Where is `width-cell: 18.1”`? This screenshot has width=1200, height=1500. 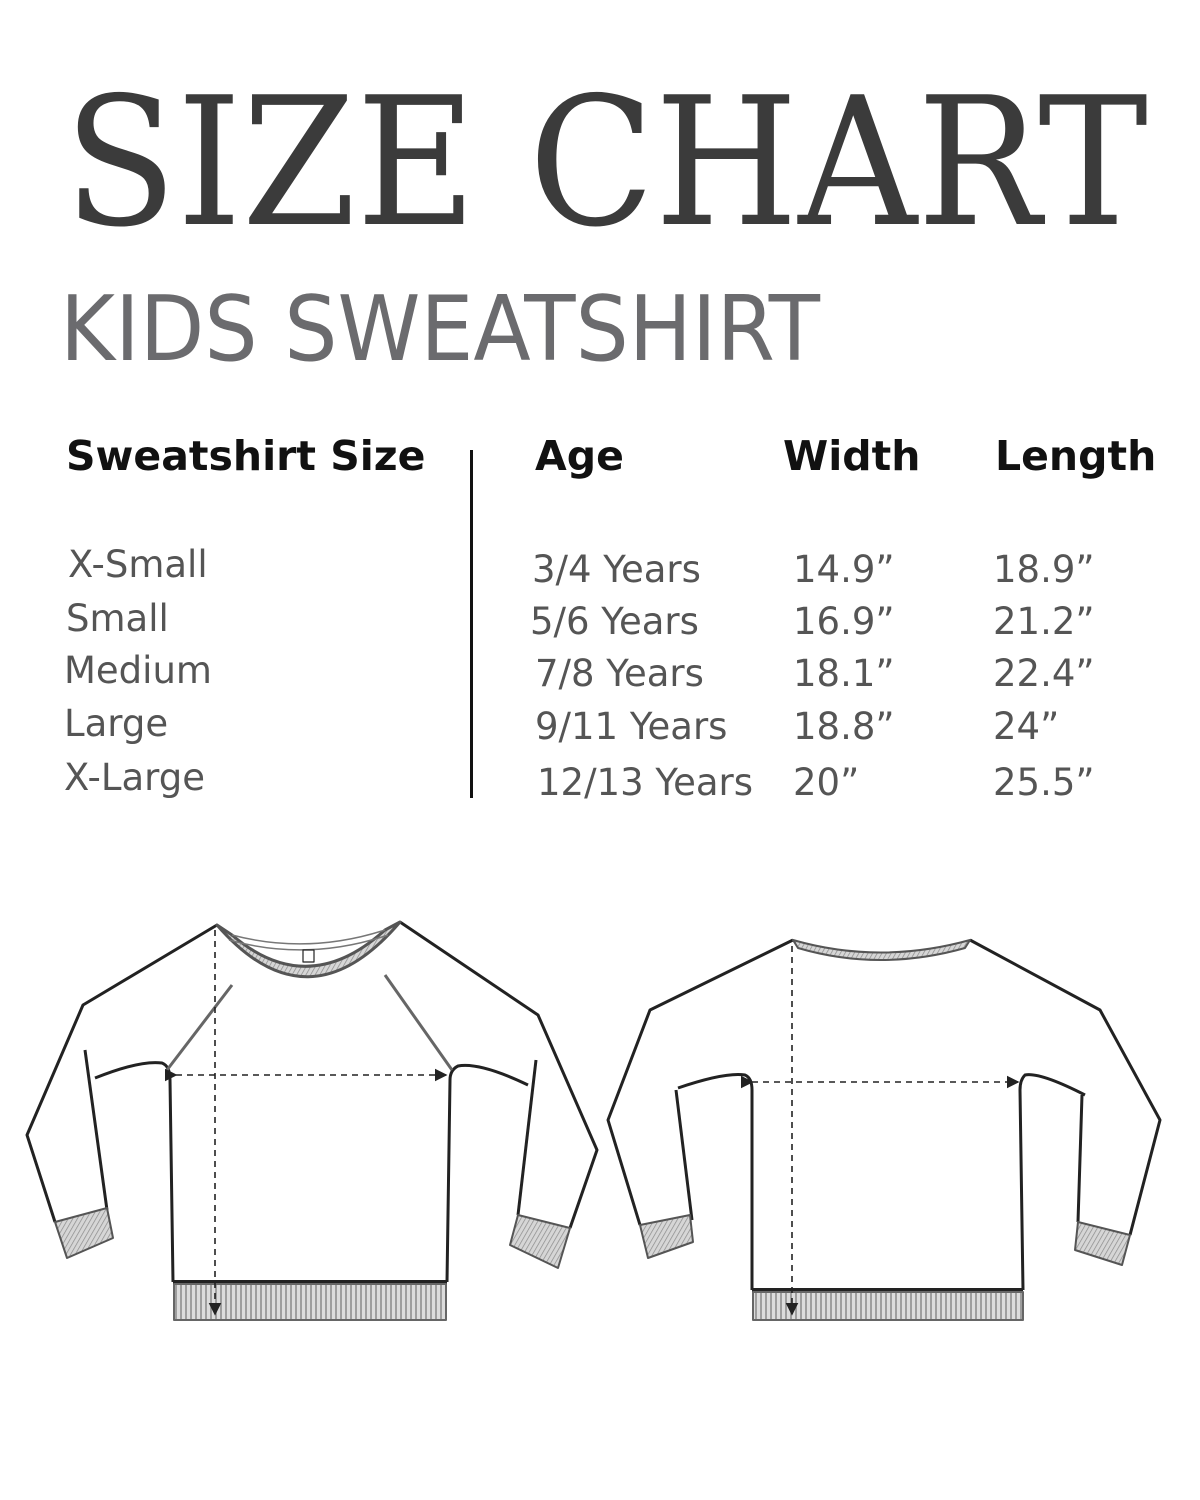
width-cell: 18.1” is located at coordinates (844, 673).